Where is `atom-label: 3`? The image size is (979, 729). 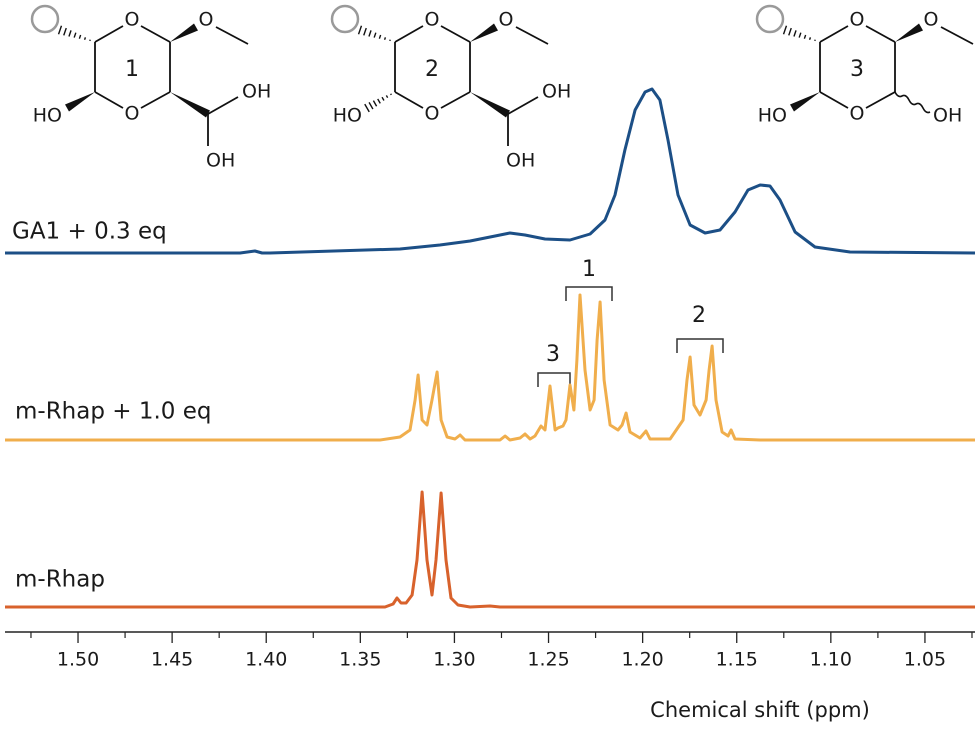
atom-label: 3 is located at coordinates (857, 69).